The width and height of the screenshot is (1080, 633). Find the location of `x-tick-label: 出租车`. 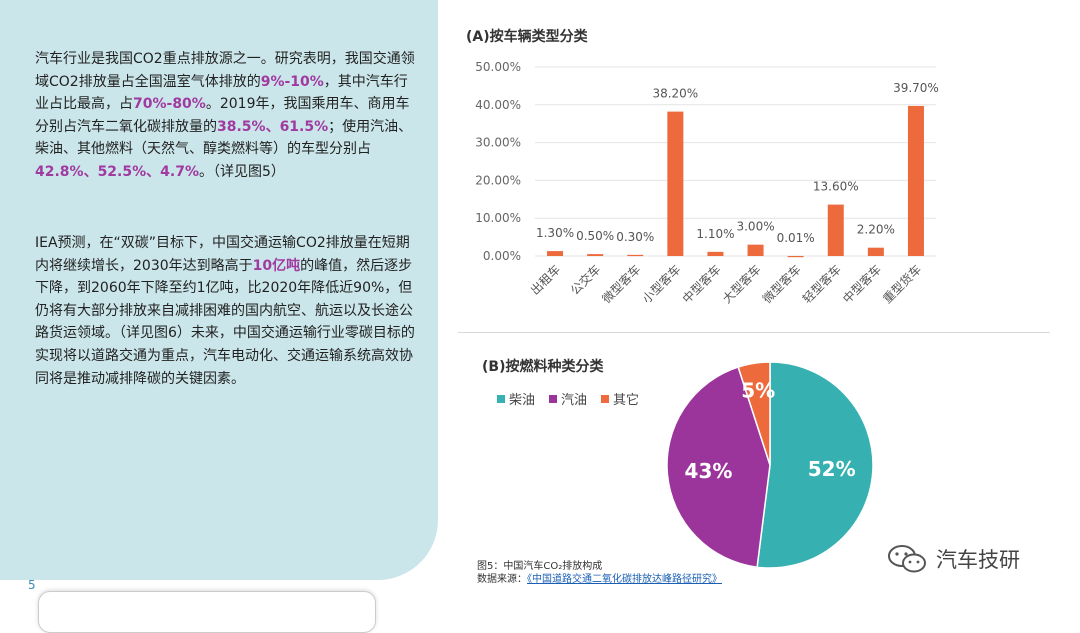

x-tick-label: 出租车 is located at coordinates (545, 280).